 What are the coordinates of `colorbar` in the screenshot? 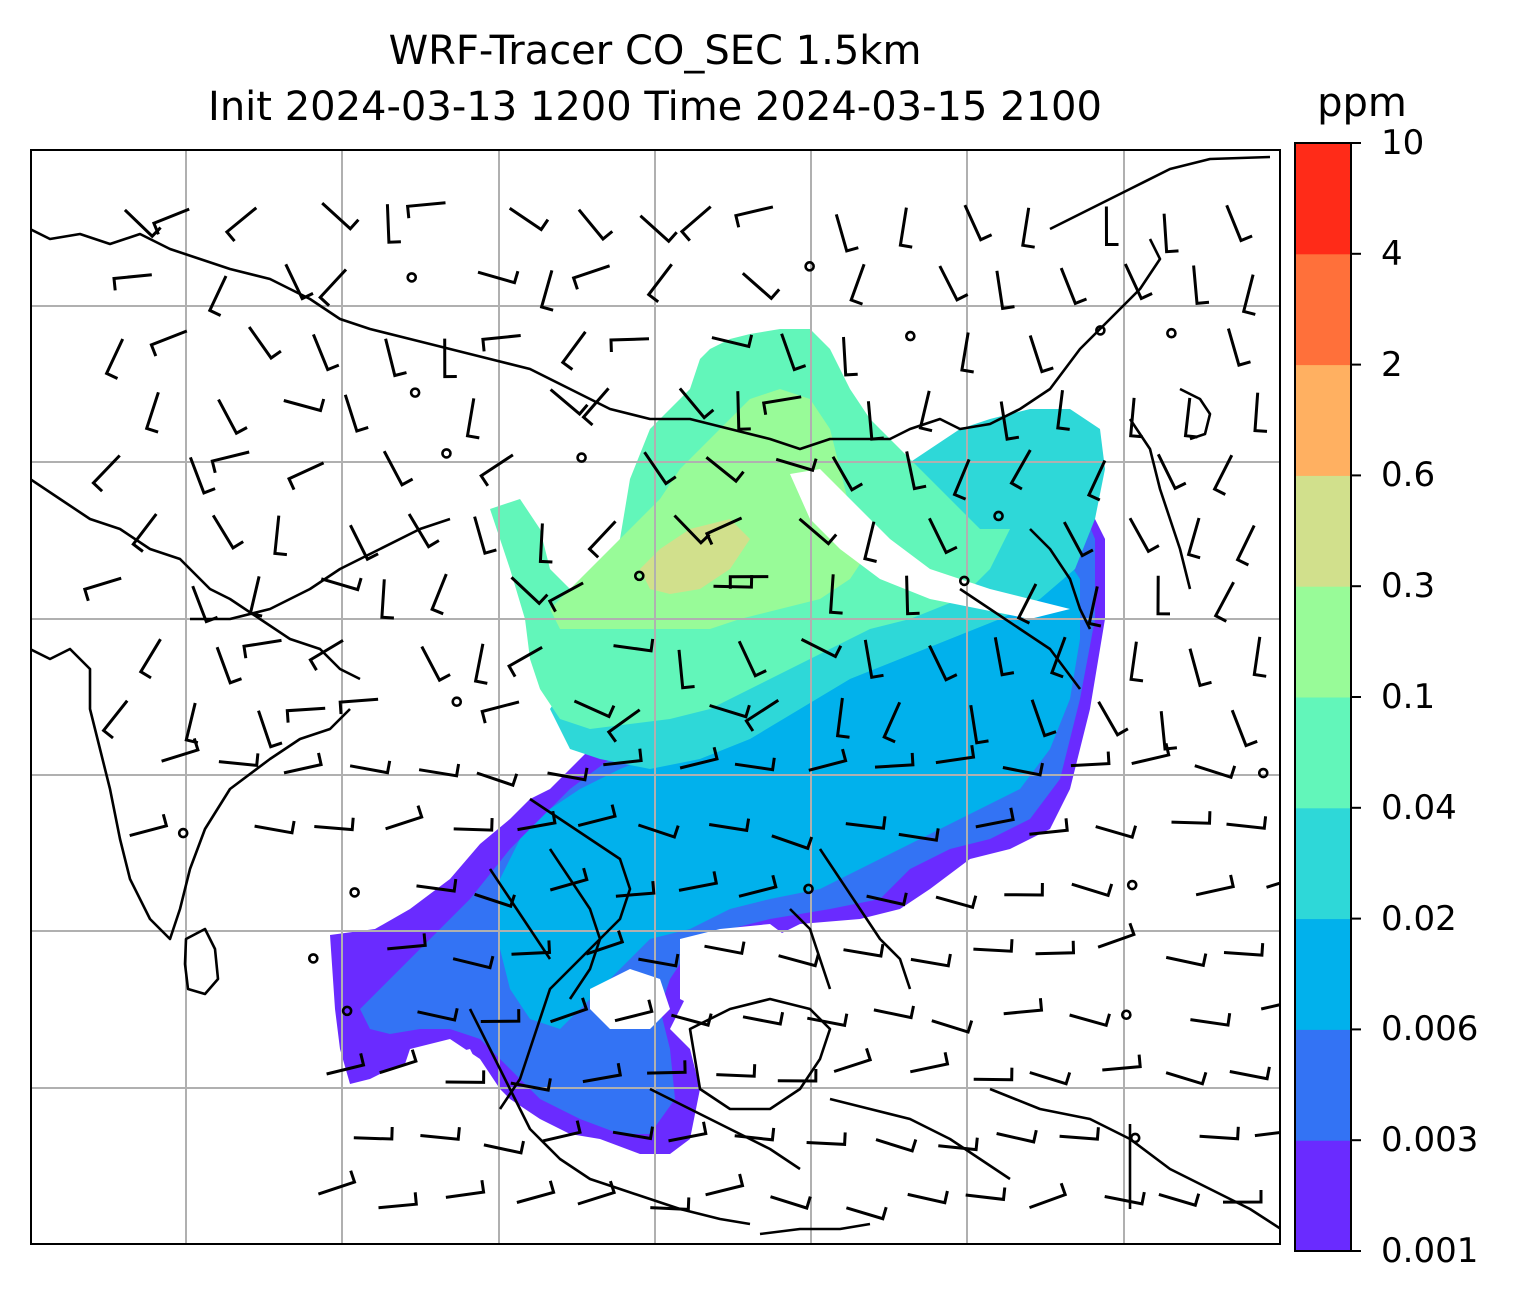 It's located at (1327, 697).